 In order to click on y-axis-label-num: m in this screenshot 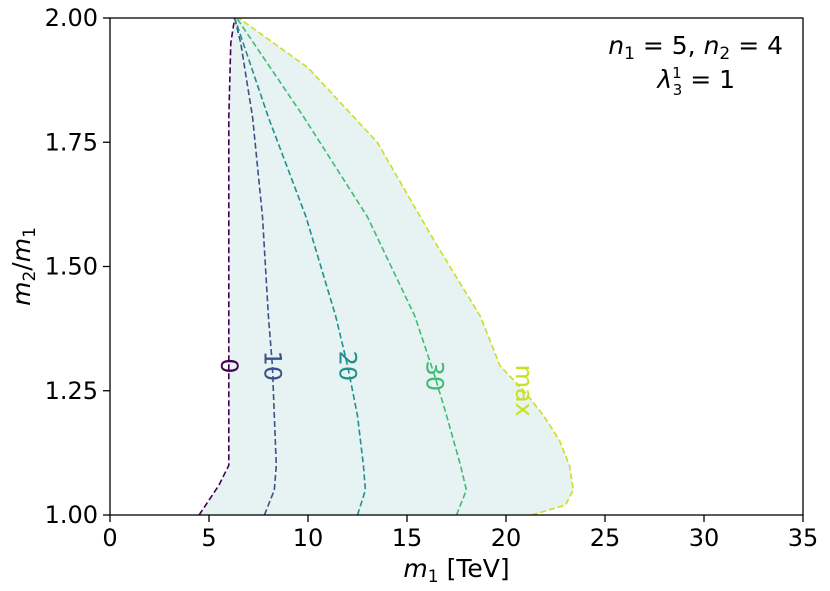, I will do `click(21, 294)`.